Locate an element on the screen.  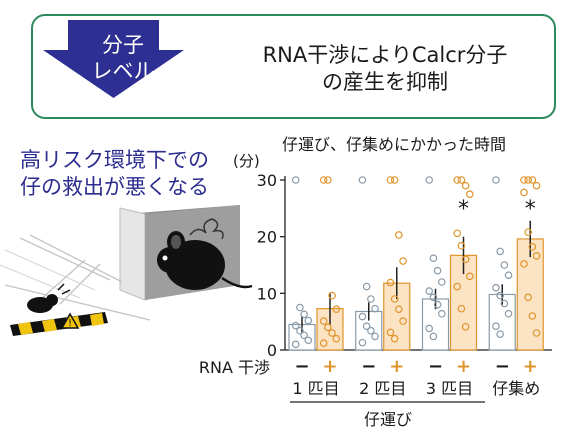
category-label: 3 匹目 is located at coordinates (449, 388).